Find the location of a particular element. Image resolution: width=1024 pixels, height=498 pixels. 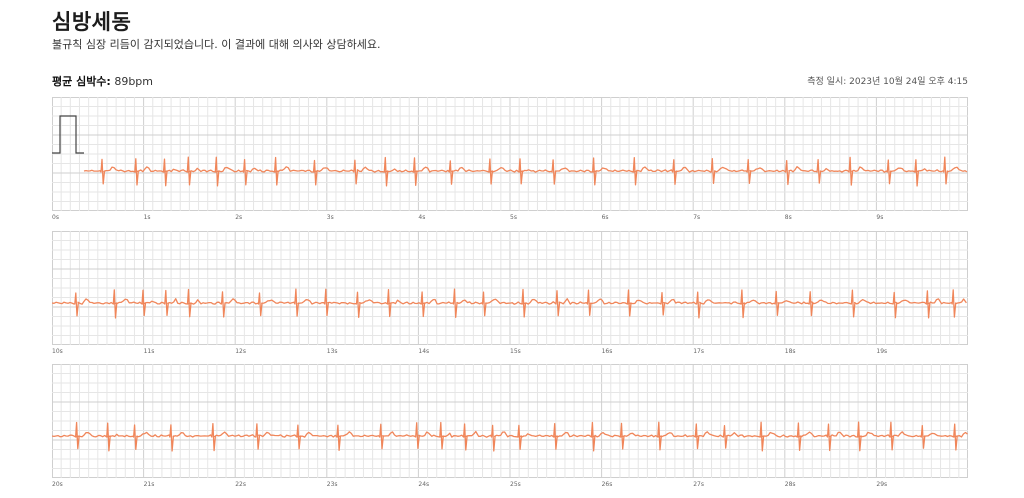

time-tick-label: 27s is located at coordinates (698, 484).